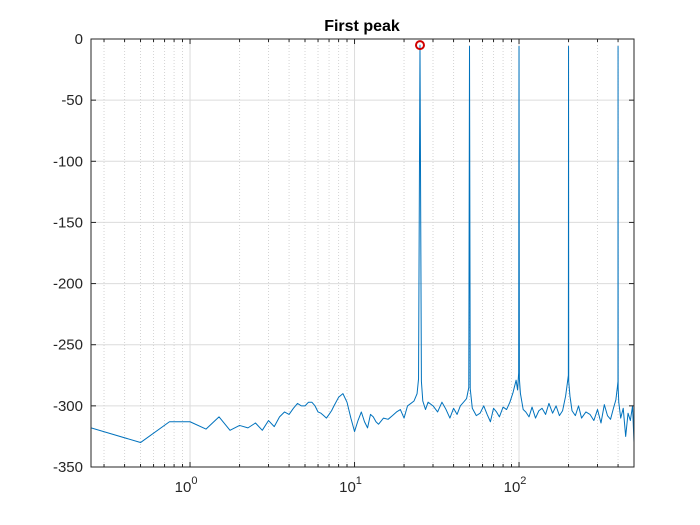 The height and width of the screenshot is (525, 700). I want to click on y-tick-label: -150, so click(68, 222).